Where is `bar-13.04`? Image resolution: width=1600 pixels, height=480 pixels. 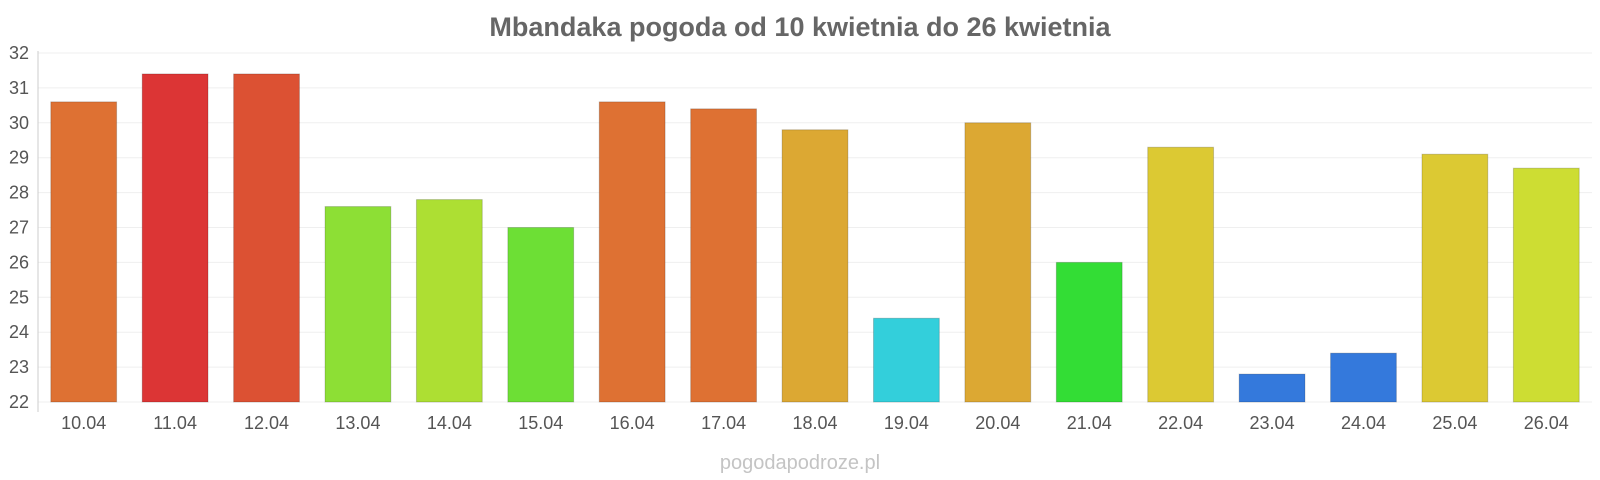 bar-13.04 is located at coordinates (358, 304).